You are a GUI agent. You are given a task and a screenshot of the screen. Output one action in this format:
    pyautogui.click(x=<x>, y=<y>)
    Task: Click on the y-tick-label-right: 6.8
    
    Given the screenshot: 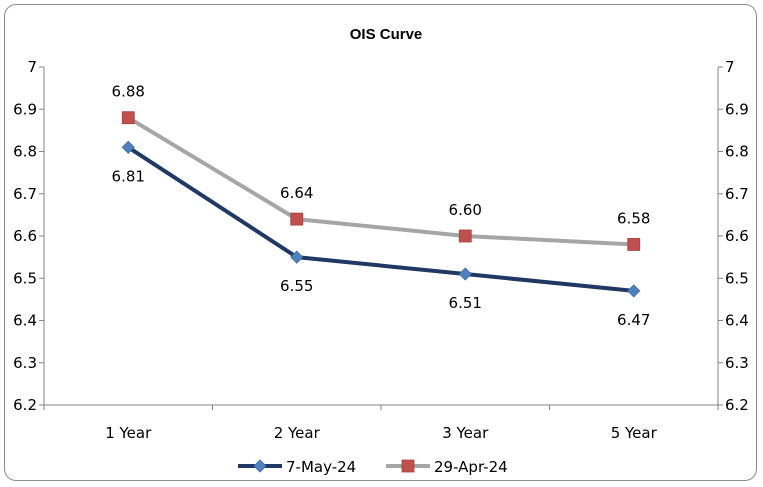 What is the action you would take?
    pyautogui.click(x=737, y=152)
    